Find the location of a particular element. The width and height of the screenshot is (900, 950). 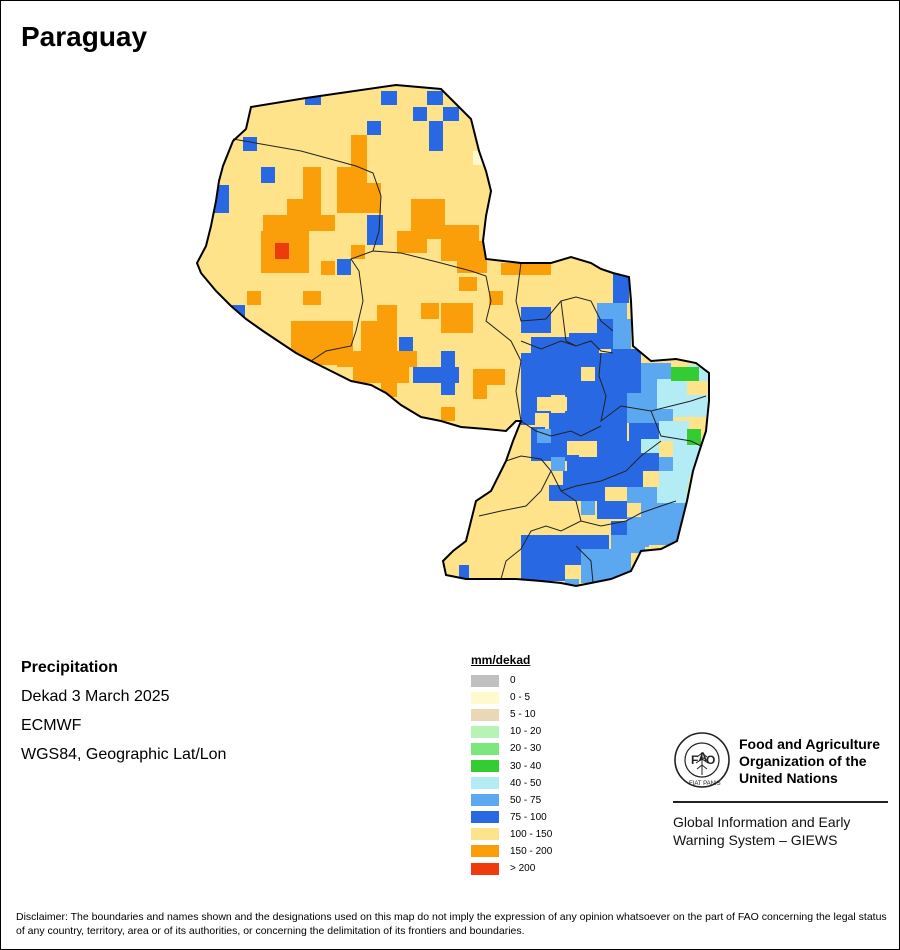

legend-item: 0 - 5 is located at coordinates (511, 697).